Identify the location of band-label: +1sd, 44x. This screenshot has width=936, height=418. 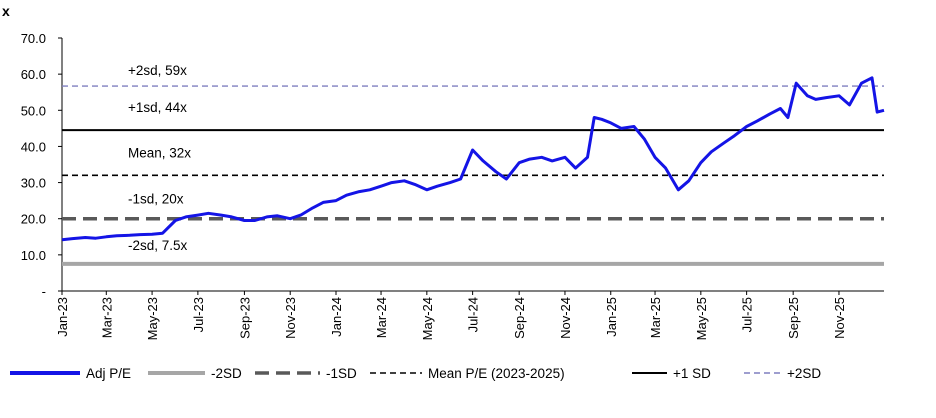
(157, 107).